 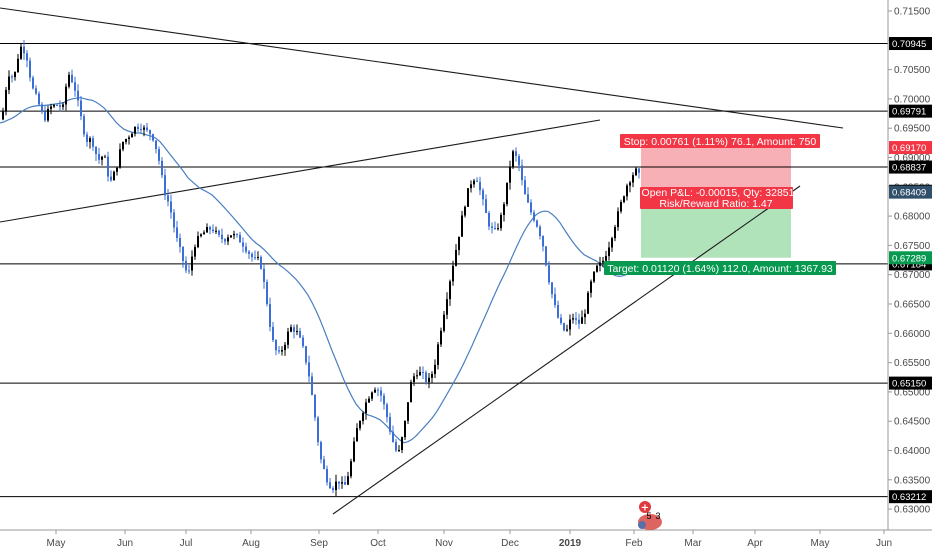 What do you see at coordinates (718, 193) in the screenshot?
I see `open-pl-label: Open P&L: -0.00015, Qty: 32851` at bounding box center [718, 193].